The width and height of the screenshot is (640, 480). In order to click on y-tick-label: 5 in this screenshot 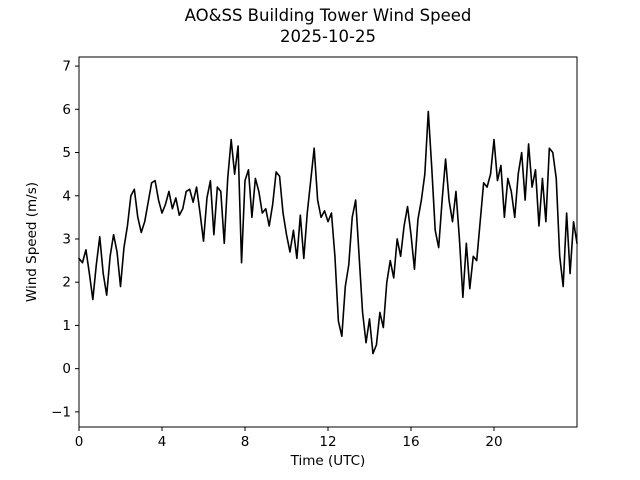, I will do `click(66, 153)`.